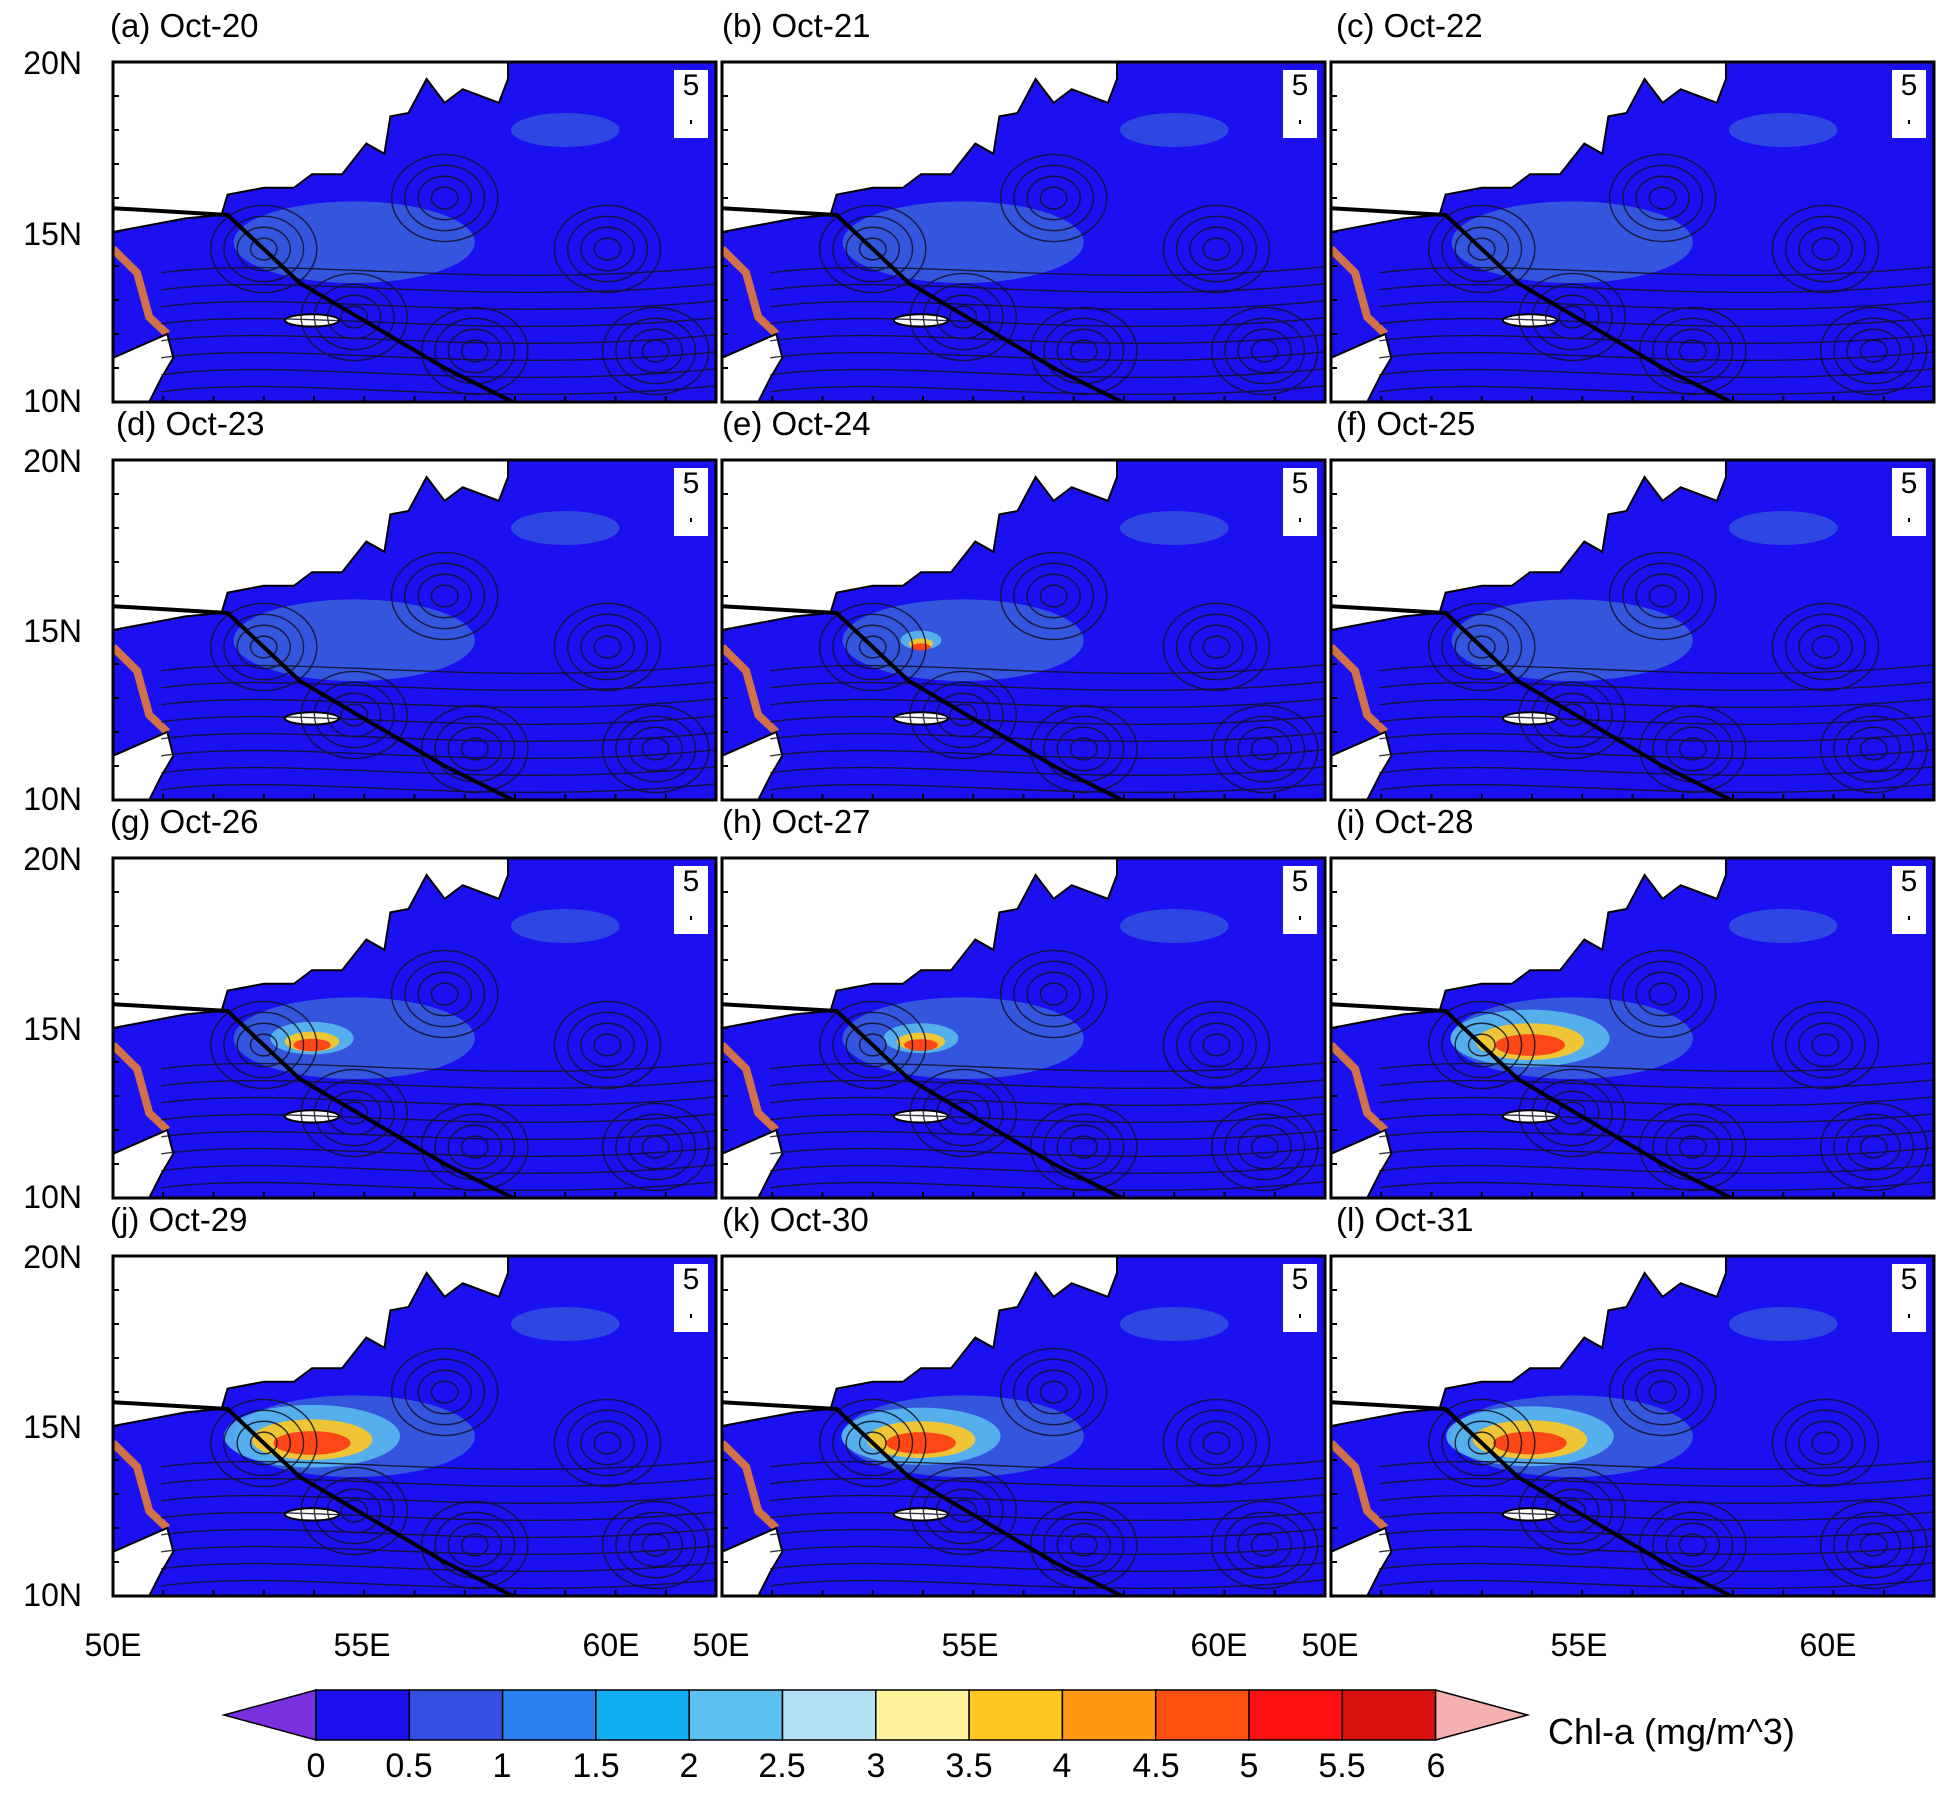  Describe the element at coordinates (691, 881) in the screenshot. I see `ref-vector-g: 5` at that location.